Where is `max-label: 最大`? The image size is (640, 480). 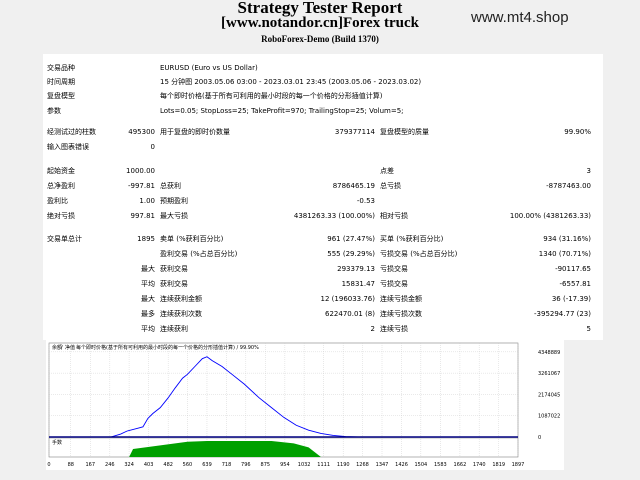
max-label: 最大 is located at coordinates (148, 269).